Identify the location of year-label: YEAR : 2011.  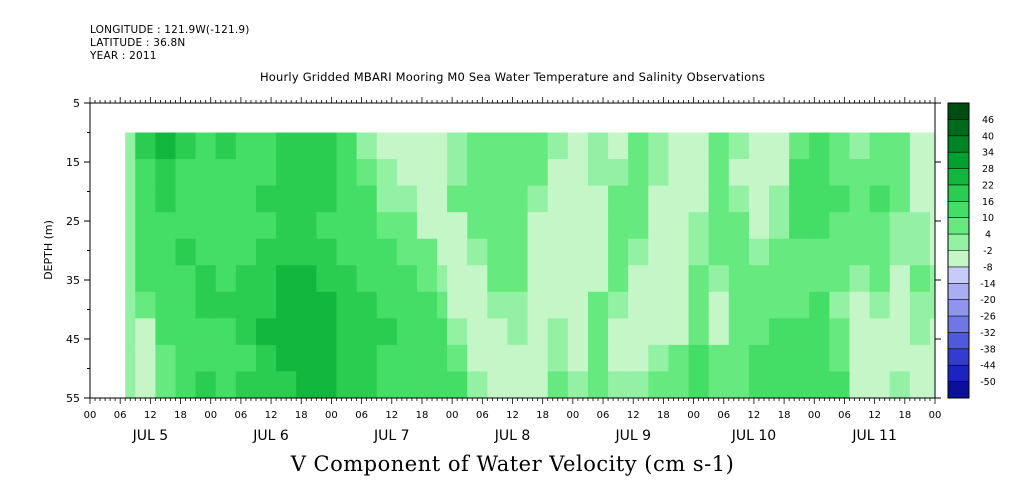
(123, 56).